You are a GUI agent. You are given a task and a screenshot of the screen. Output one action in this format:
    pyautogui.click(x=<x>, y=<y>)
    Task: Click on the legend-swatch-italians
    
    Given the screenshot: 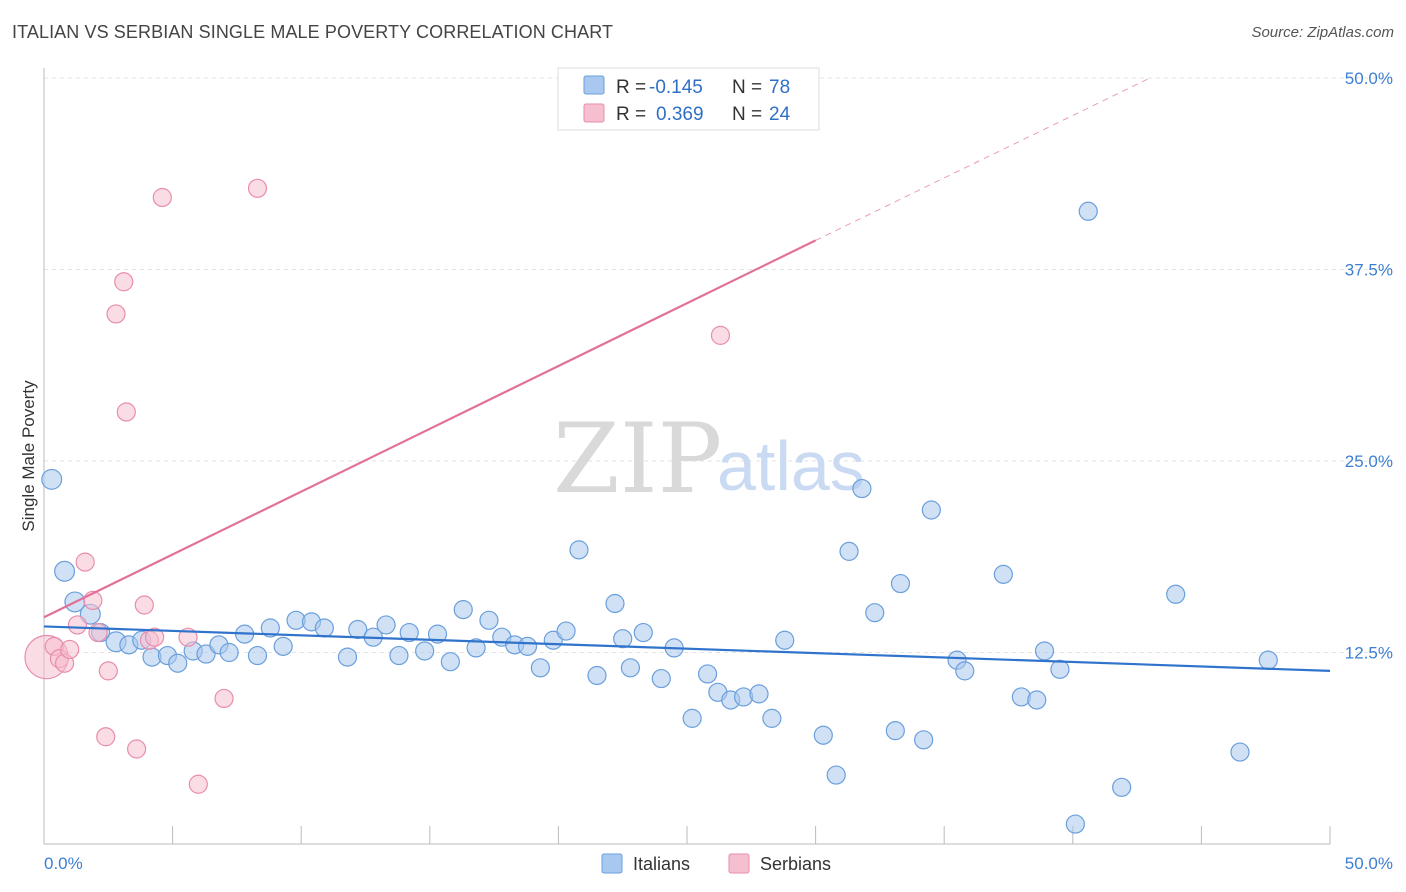 What is the action you would take?
    pyautogui.click(x=594, y=85)
    